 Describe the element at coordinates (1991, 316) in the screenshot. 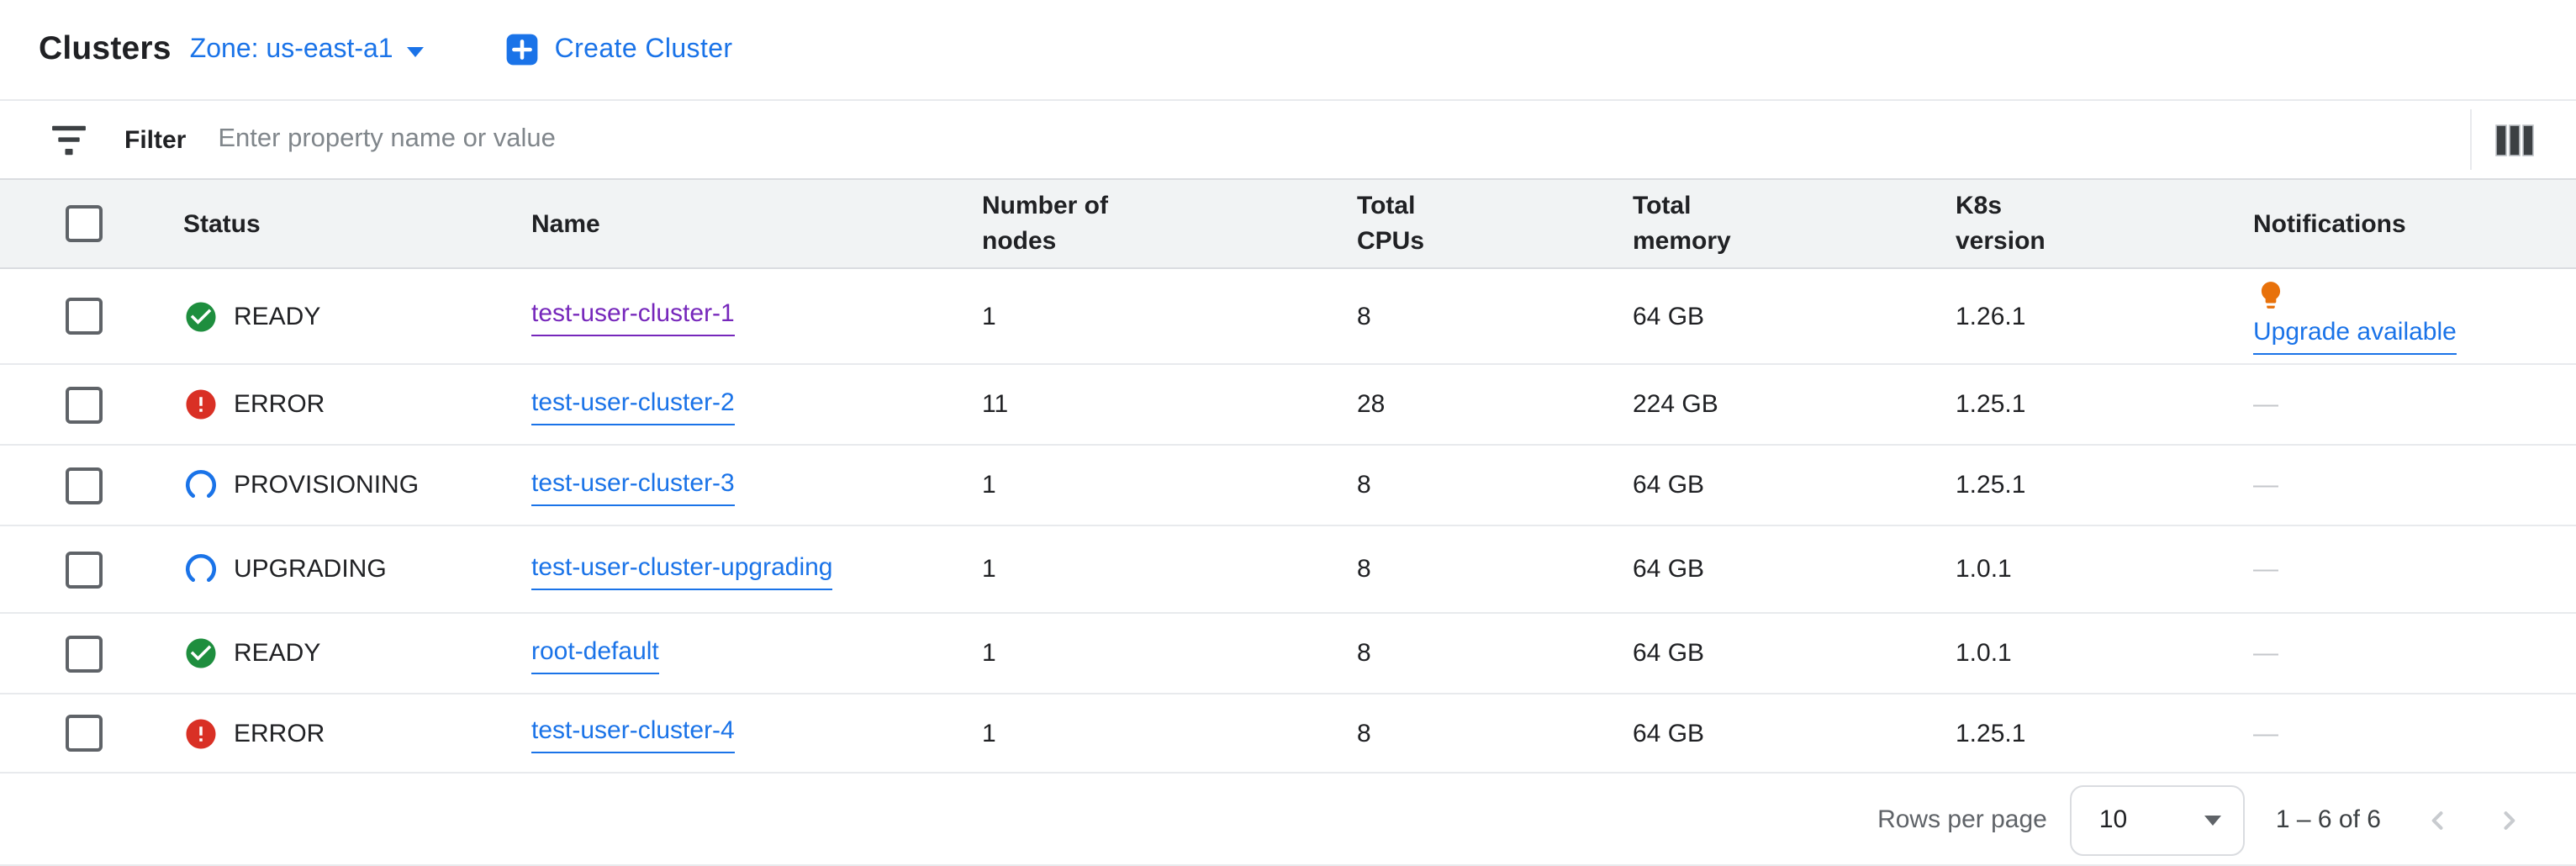

I see `k8s-version-value: 1.26.1` at that location.